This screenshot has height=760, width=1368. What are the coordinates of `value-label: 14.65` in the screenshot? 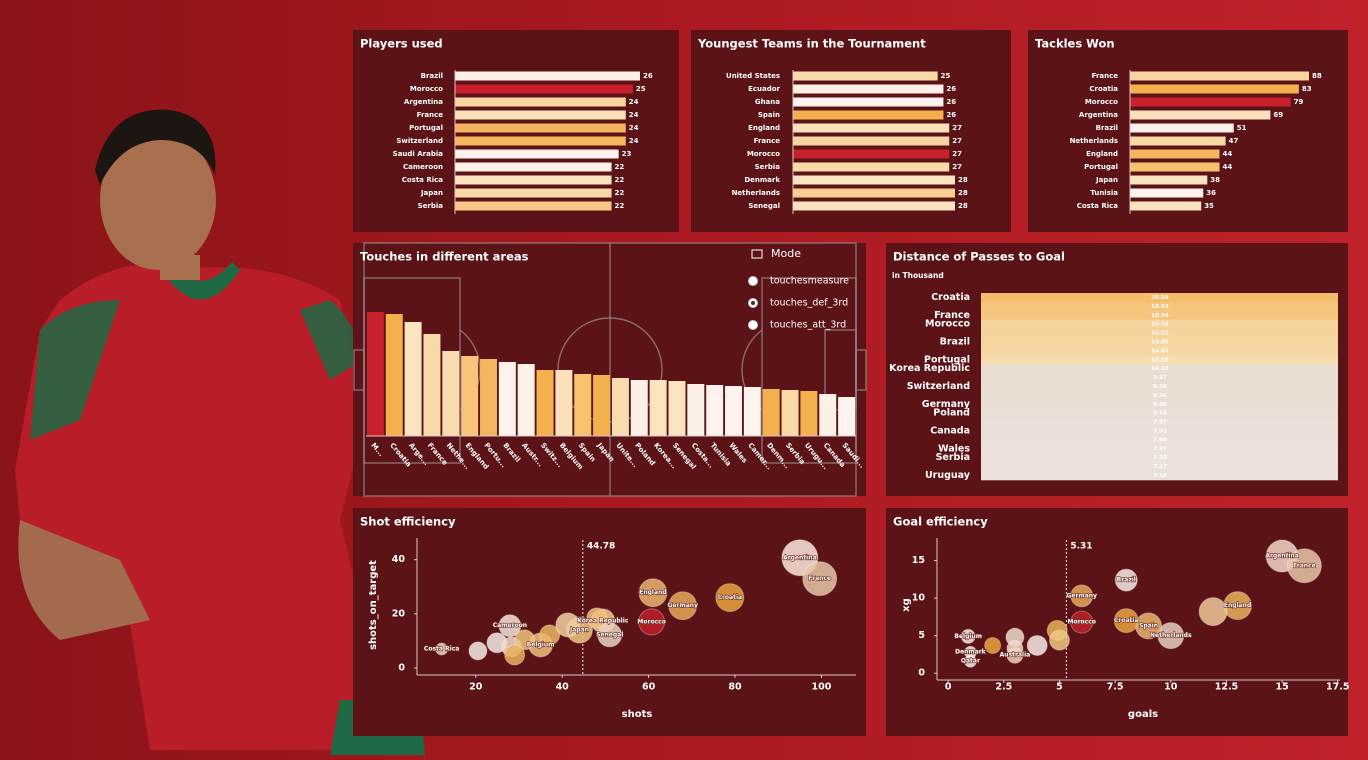 It's located at (1160, 351).